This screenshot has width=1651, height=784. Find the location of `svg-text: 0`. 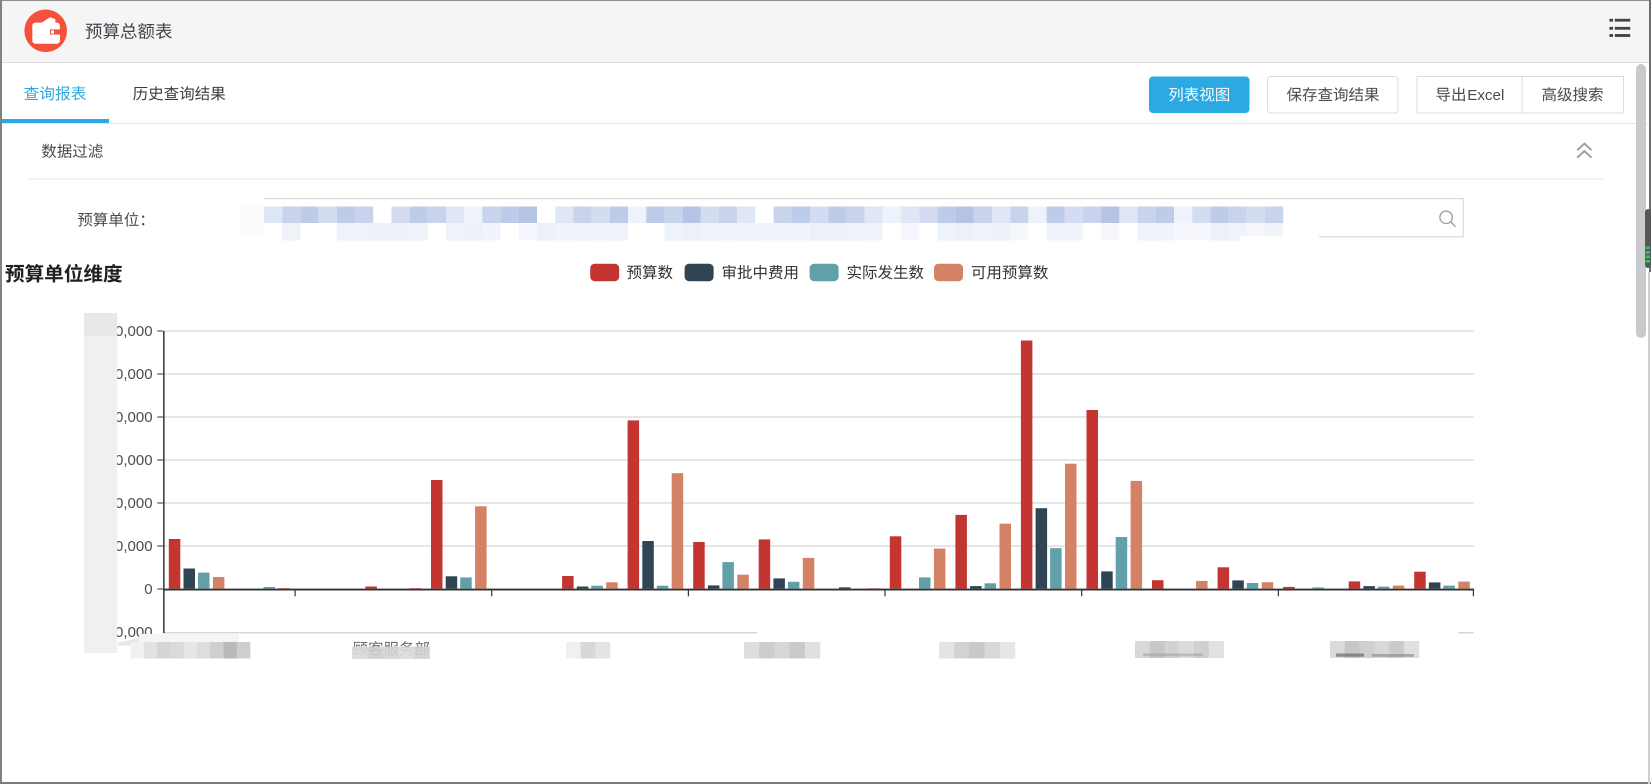

svg-text: 0 is located at coordinates (148, 589).